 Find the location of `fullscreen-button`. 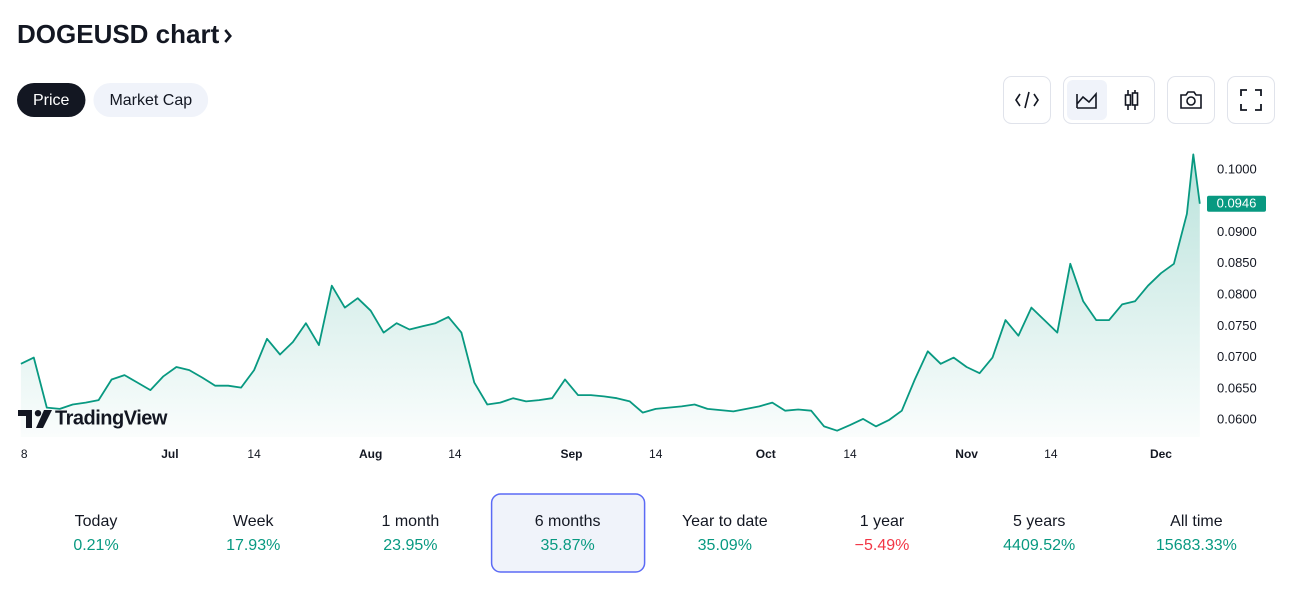

fullscreen-button is located at coordinates (1251, 100).